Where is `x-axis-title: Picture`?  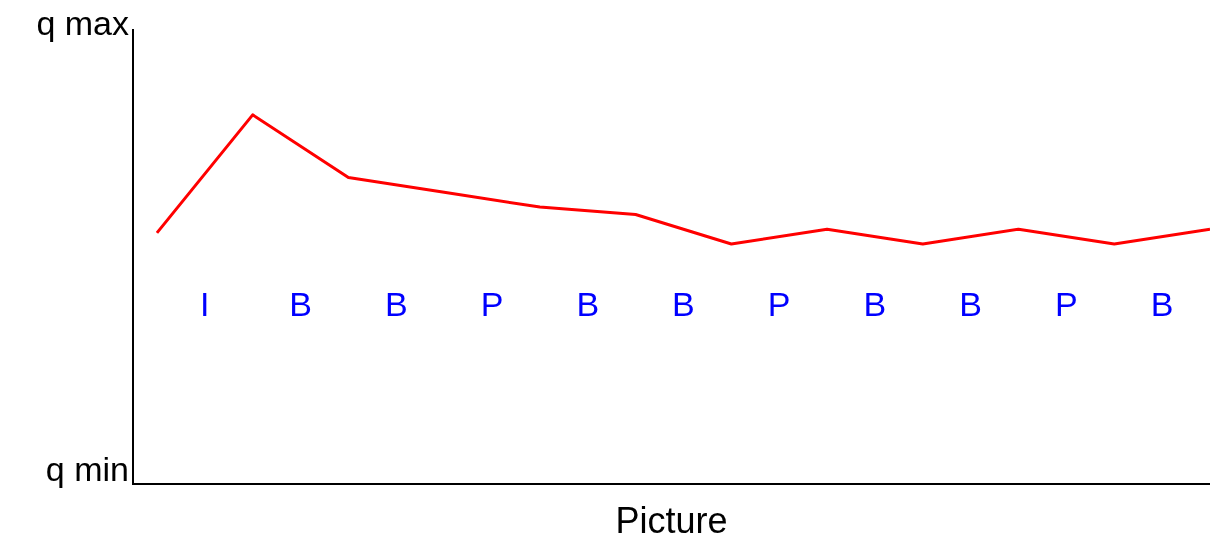
x-axis-title: Picture is located at coordinates (671, 521).